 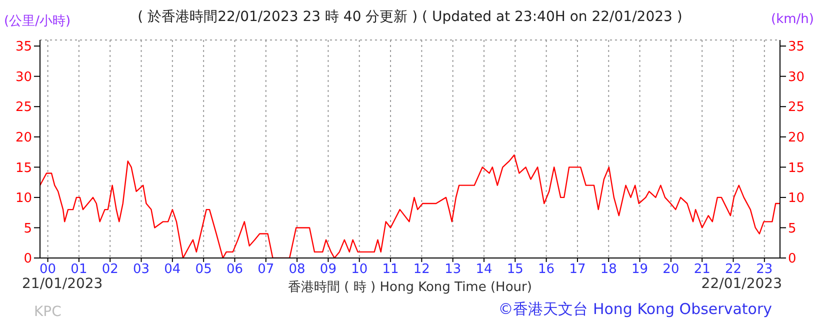 I want to click on x-tick-label: 16, so click(x=546, y=270).